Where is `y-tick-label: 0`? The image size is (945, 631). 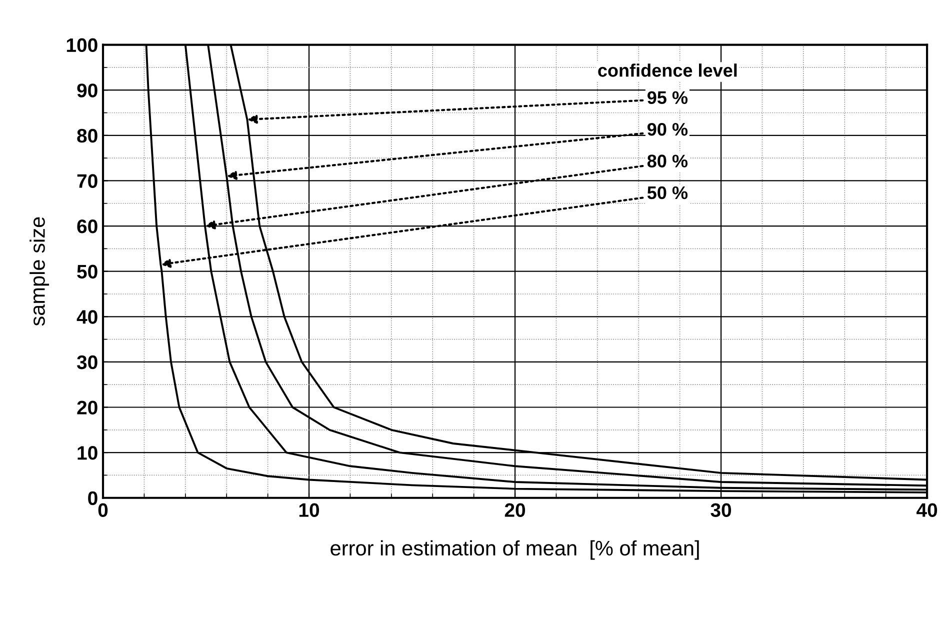
y-tick-label: 0 is located at coordinates (93, 498).